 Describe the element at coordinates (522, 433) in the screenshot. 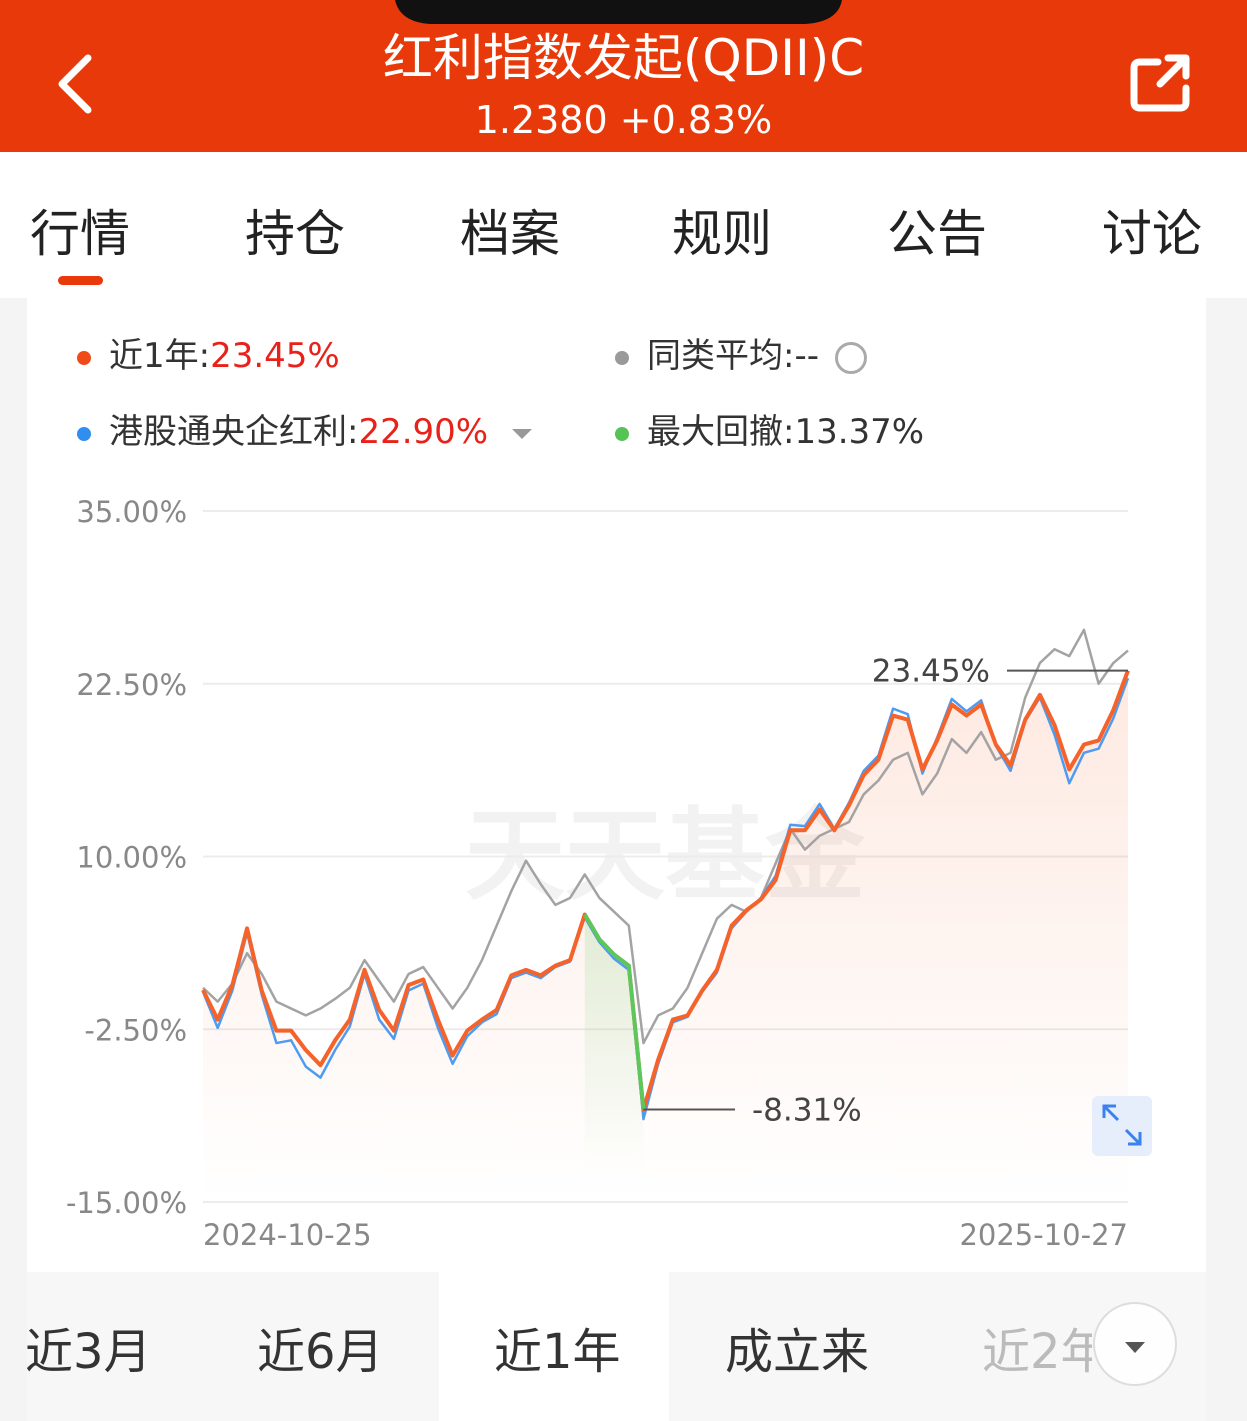

I see `dropdown-arrow` at that location.